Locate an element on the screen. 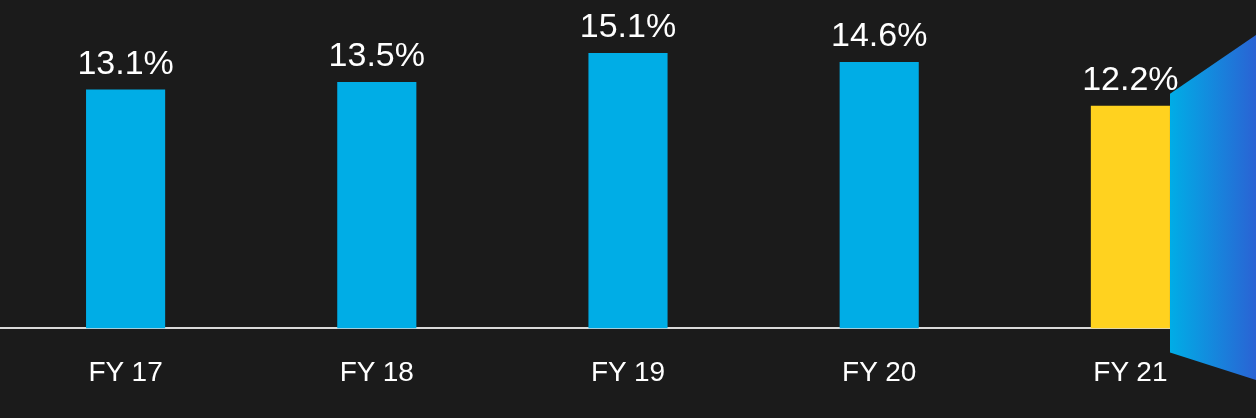 The image size is (1256, 418). data-label: 12.2% is located at coordinates (1130, 78).